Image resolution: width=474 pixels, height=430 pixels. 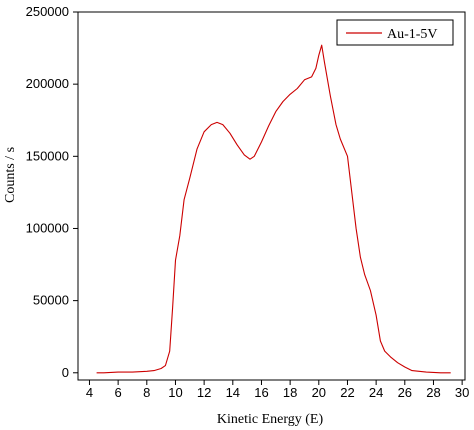 What do you see at coordinates (405, 392) in the screenshot?
I see `x-tick-label: 26` at bounding box center [405, 392].